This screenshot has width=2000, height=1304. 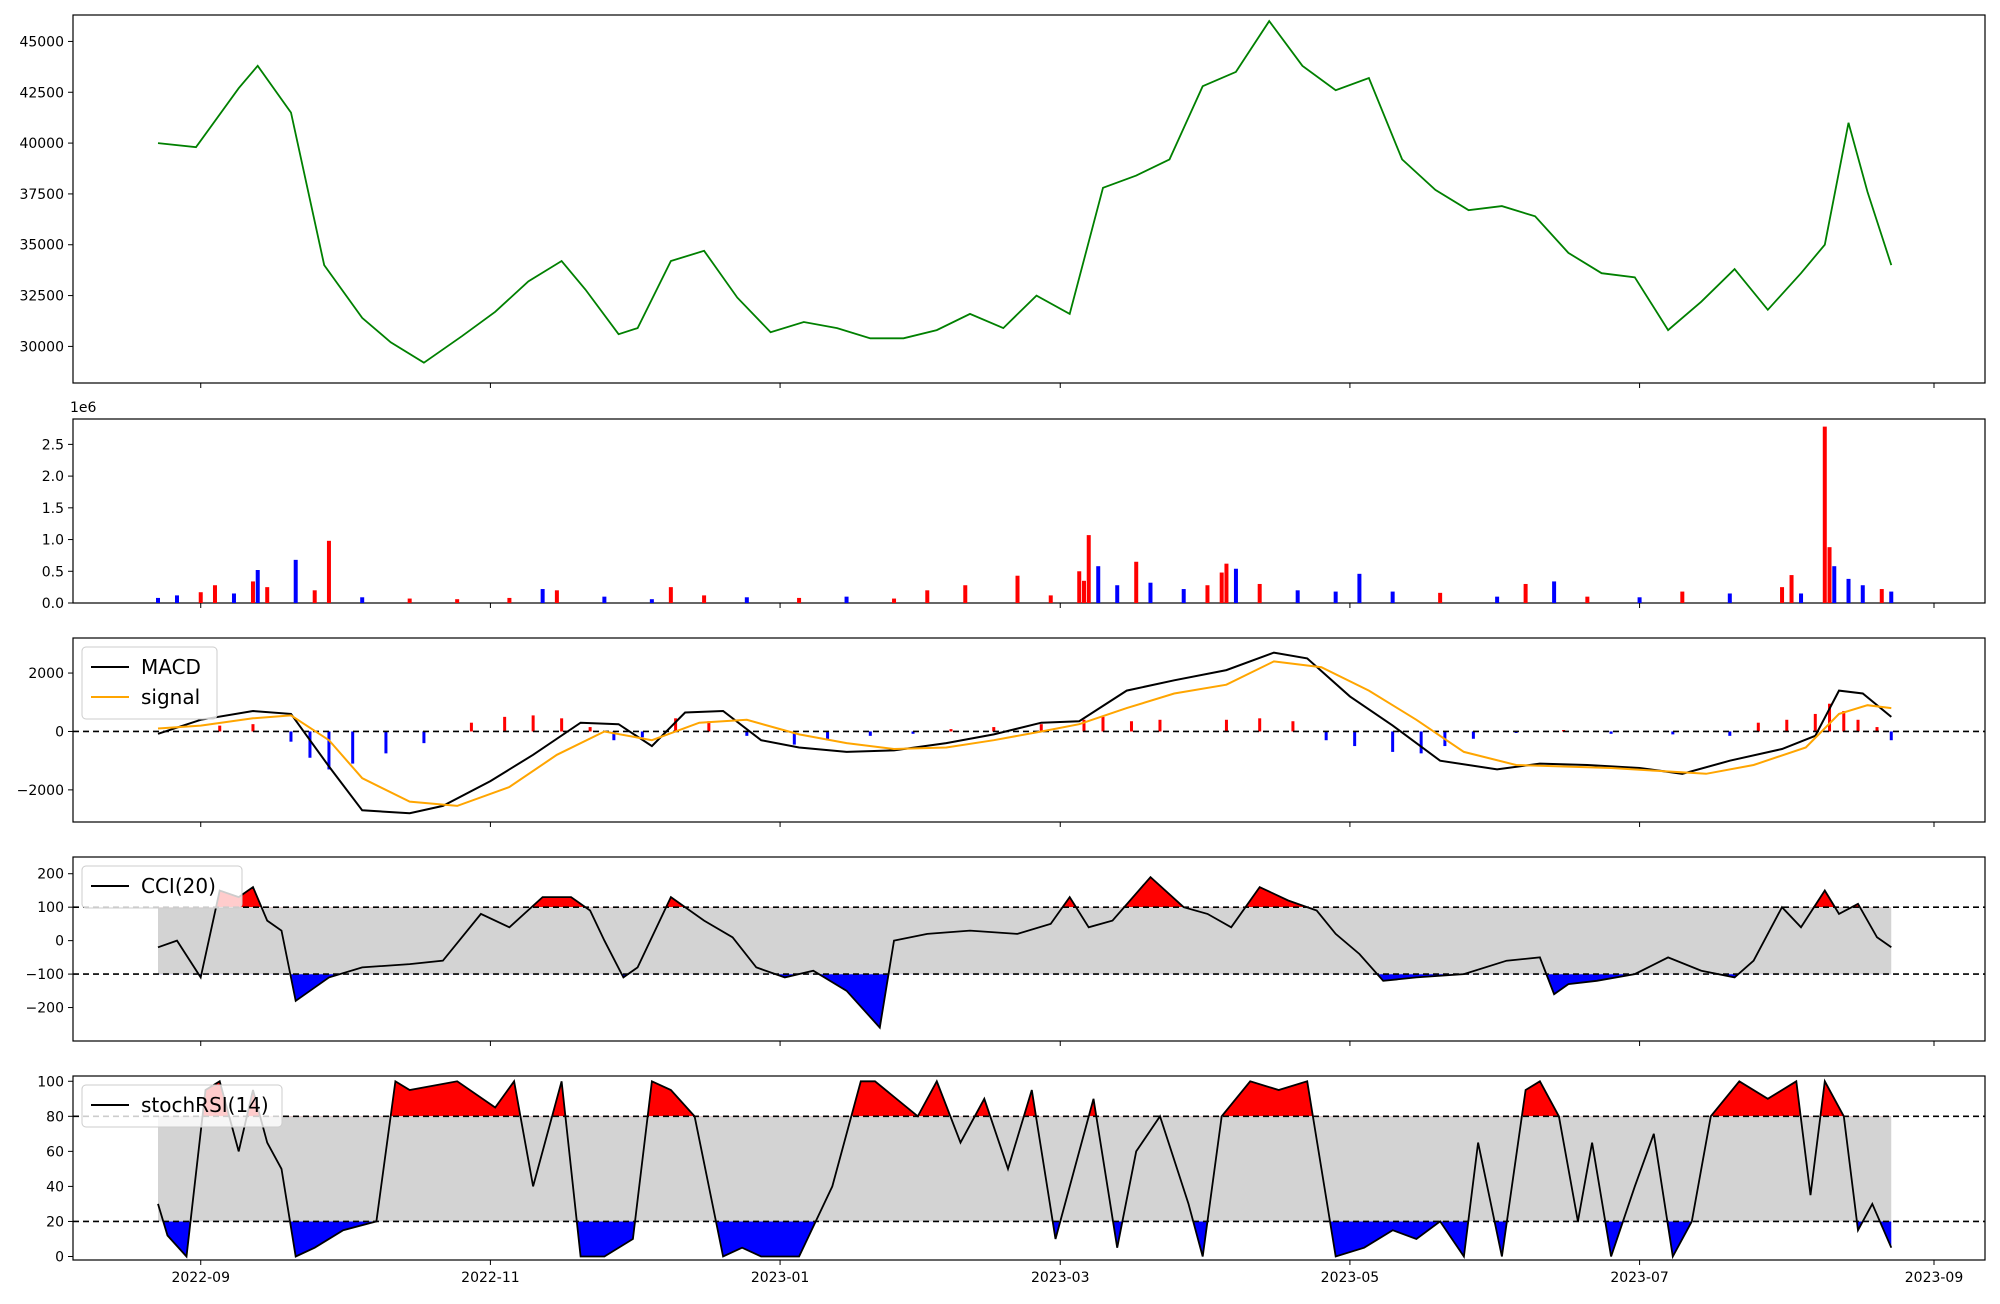 I want to click on x-tick-label: 2023-05, so click(x=1350, y=1278).